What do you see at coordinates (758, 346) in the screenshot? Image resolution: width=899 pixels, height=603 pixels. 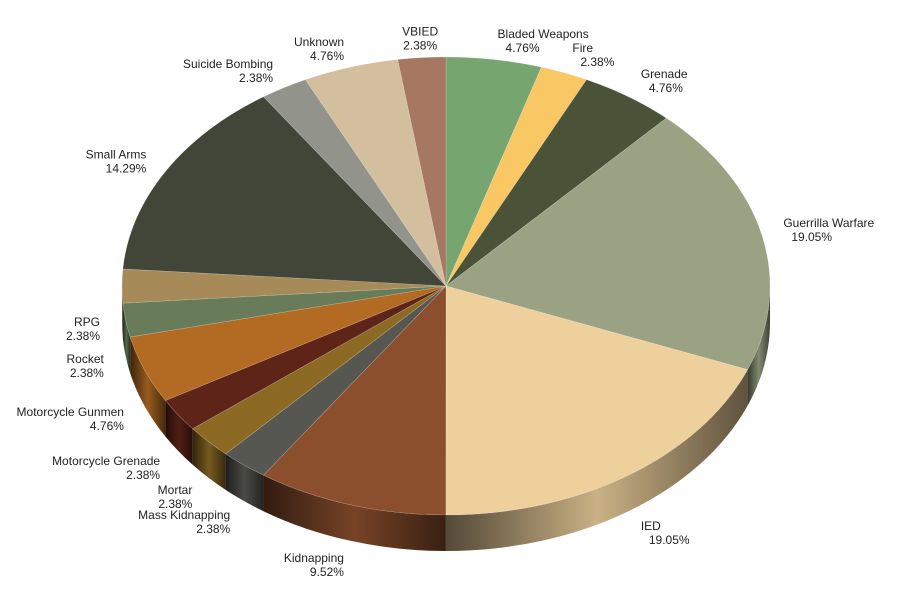 I see `slice-side-guerrilla-warfare` at bounding box center [758, 346].